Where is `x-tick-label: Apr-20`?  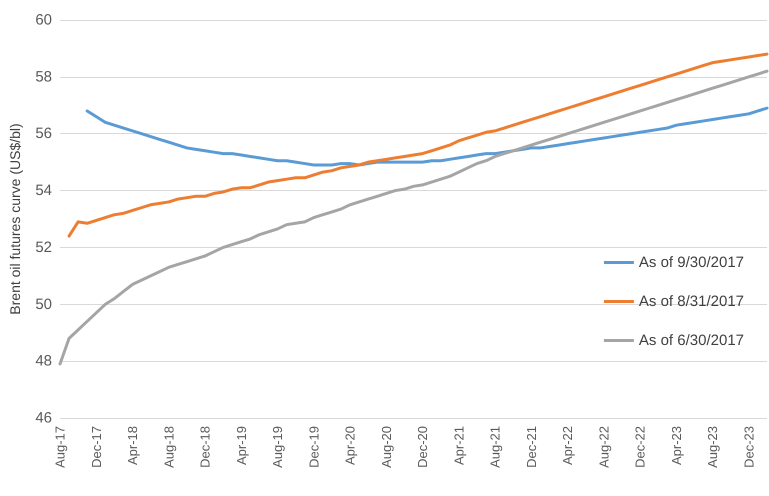
x-tick-label: Apr-20 is located at coordinates (350, 446).